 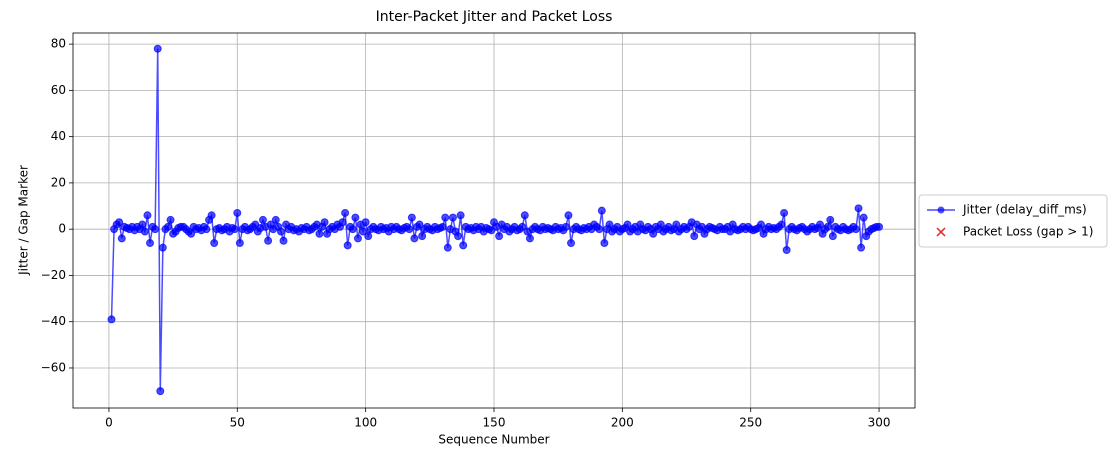 What do you see at coordinates (58, 44) in the screenshot?
I see `y-tick-label: 80` at bounding box center [58, 44].